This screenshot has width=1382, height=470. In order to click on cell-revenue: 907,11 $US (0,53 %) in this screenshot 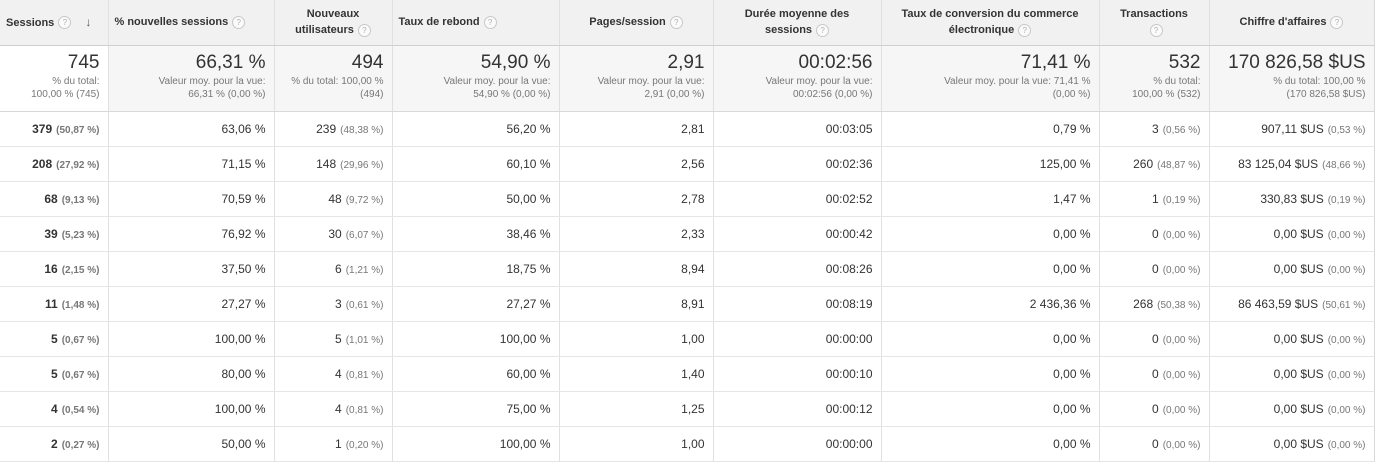, I will do `click(1292, 129)`.